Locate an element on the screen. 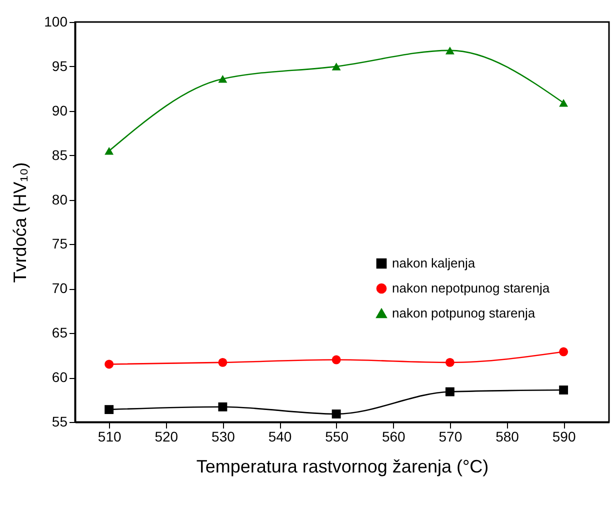 This screenshot has width=613, height=515. x-tick-label: 540 is located at coordinates (280, 436).